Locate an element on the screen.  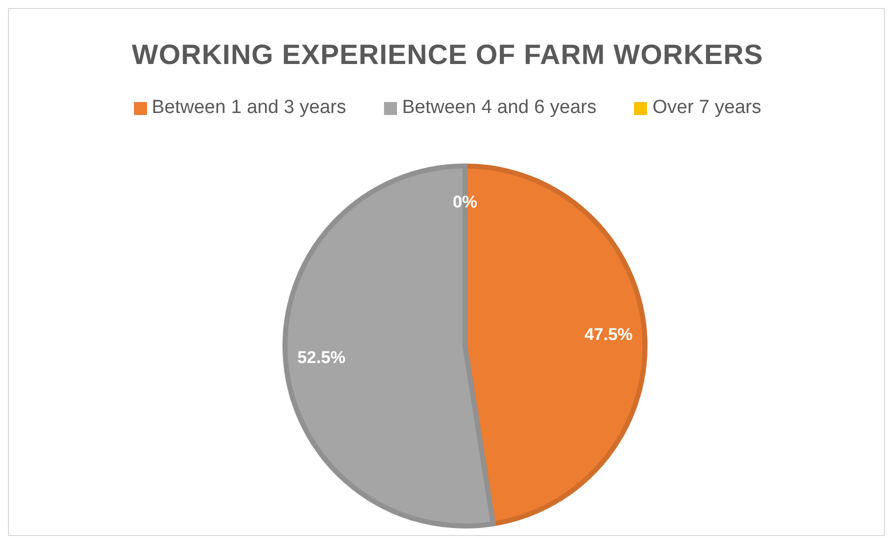
data-label: 52.5% is located at coordinates (321, 357).